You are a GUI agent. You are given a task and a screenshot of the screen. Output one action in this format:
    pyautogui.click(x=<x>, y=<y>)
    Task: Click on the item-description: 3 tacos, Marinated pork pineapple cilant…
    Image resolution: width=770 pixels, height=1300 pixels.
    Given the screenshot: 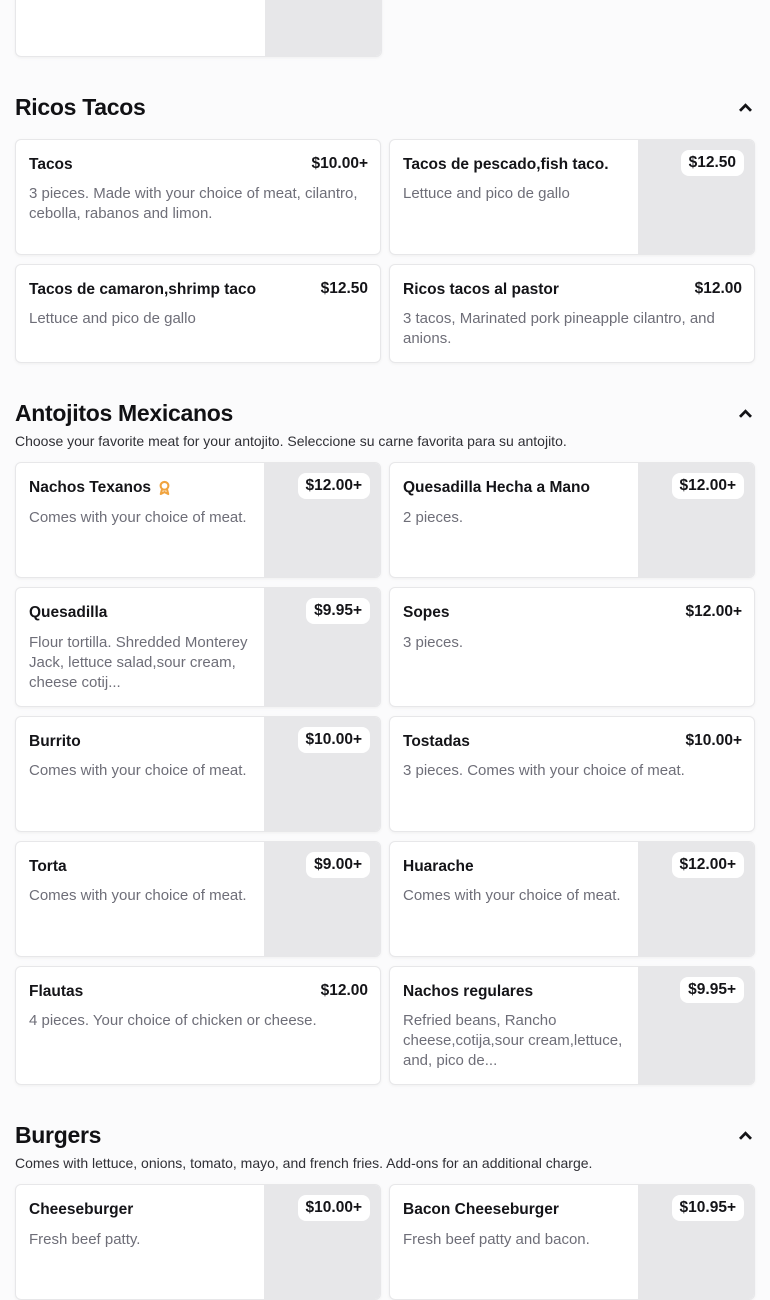 What is the action you would take?
    pyautogui.click(x=559, y=329)
    